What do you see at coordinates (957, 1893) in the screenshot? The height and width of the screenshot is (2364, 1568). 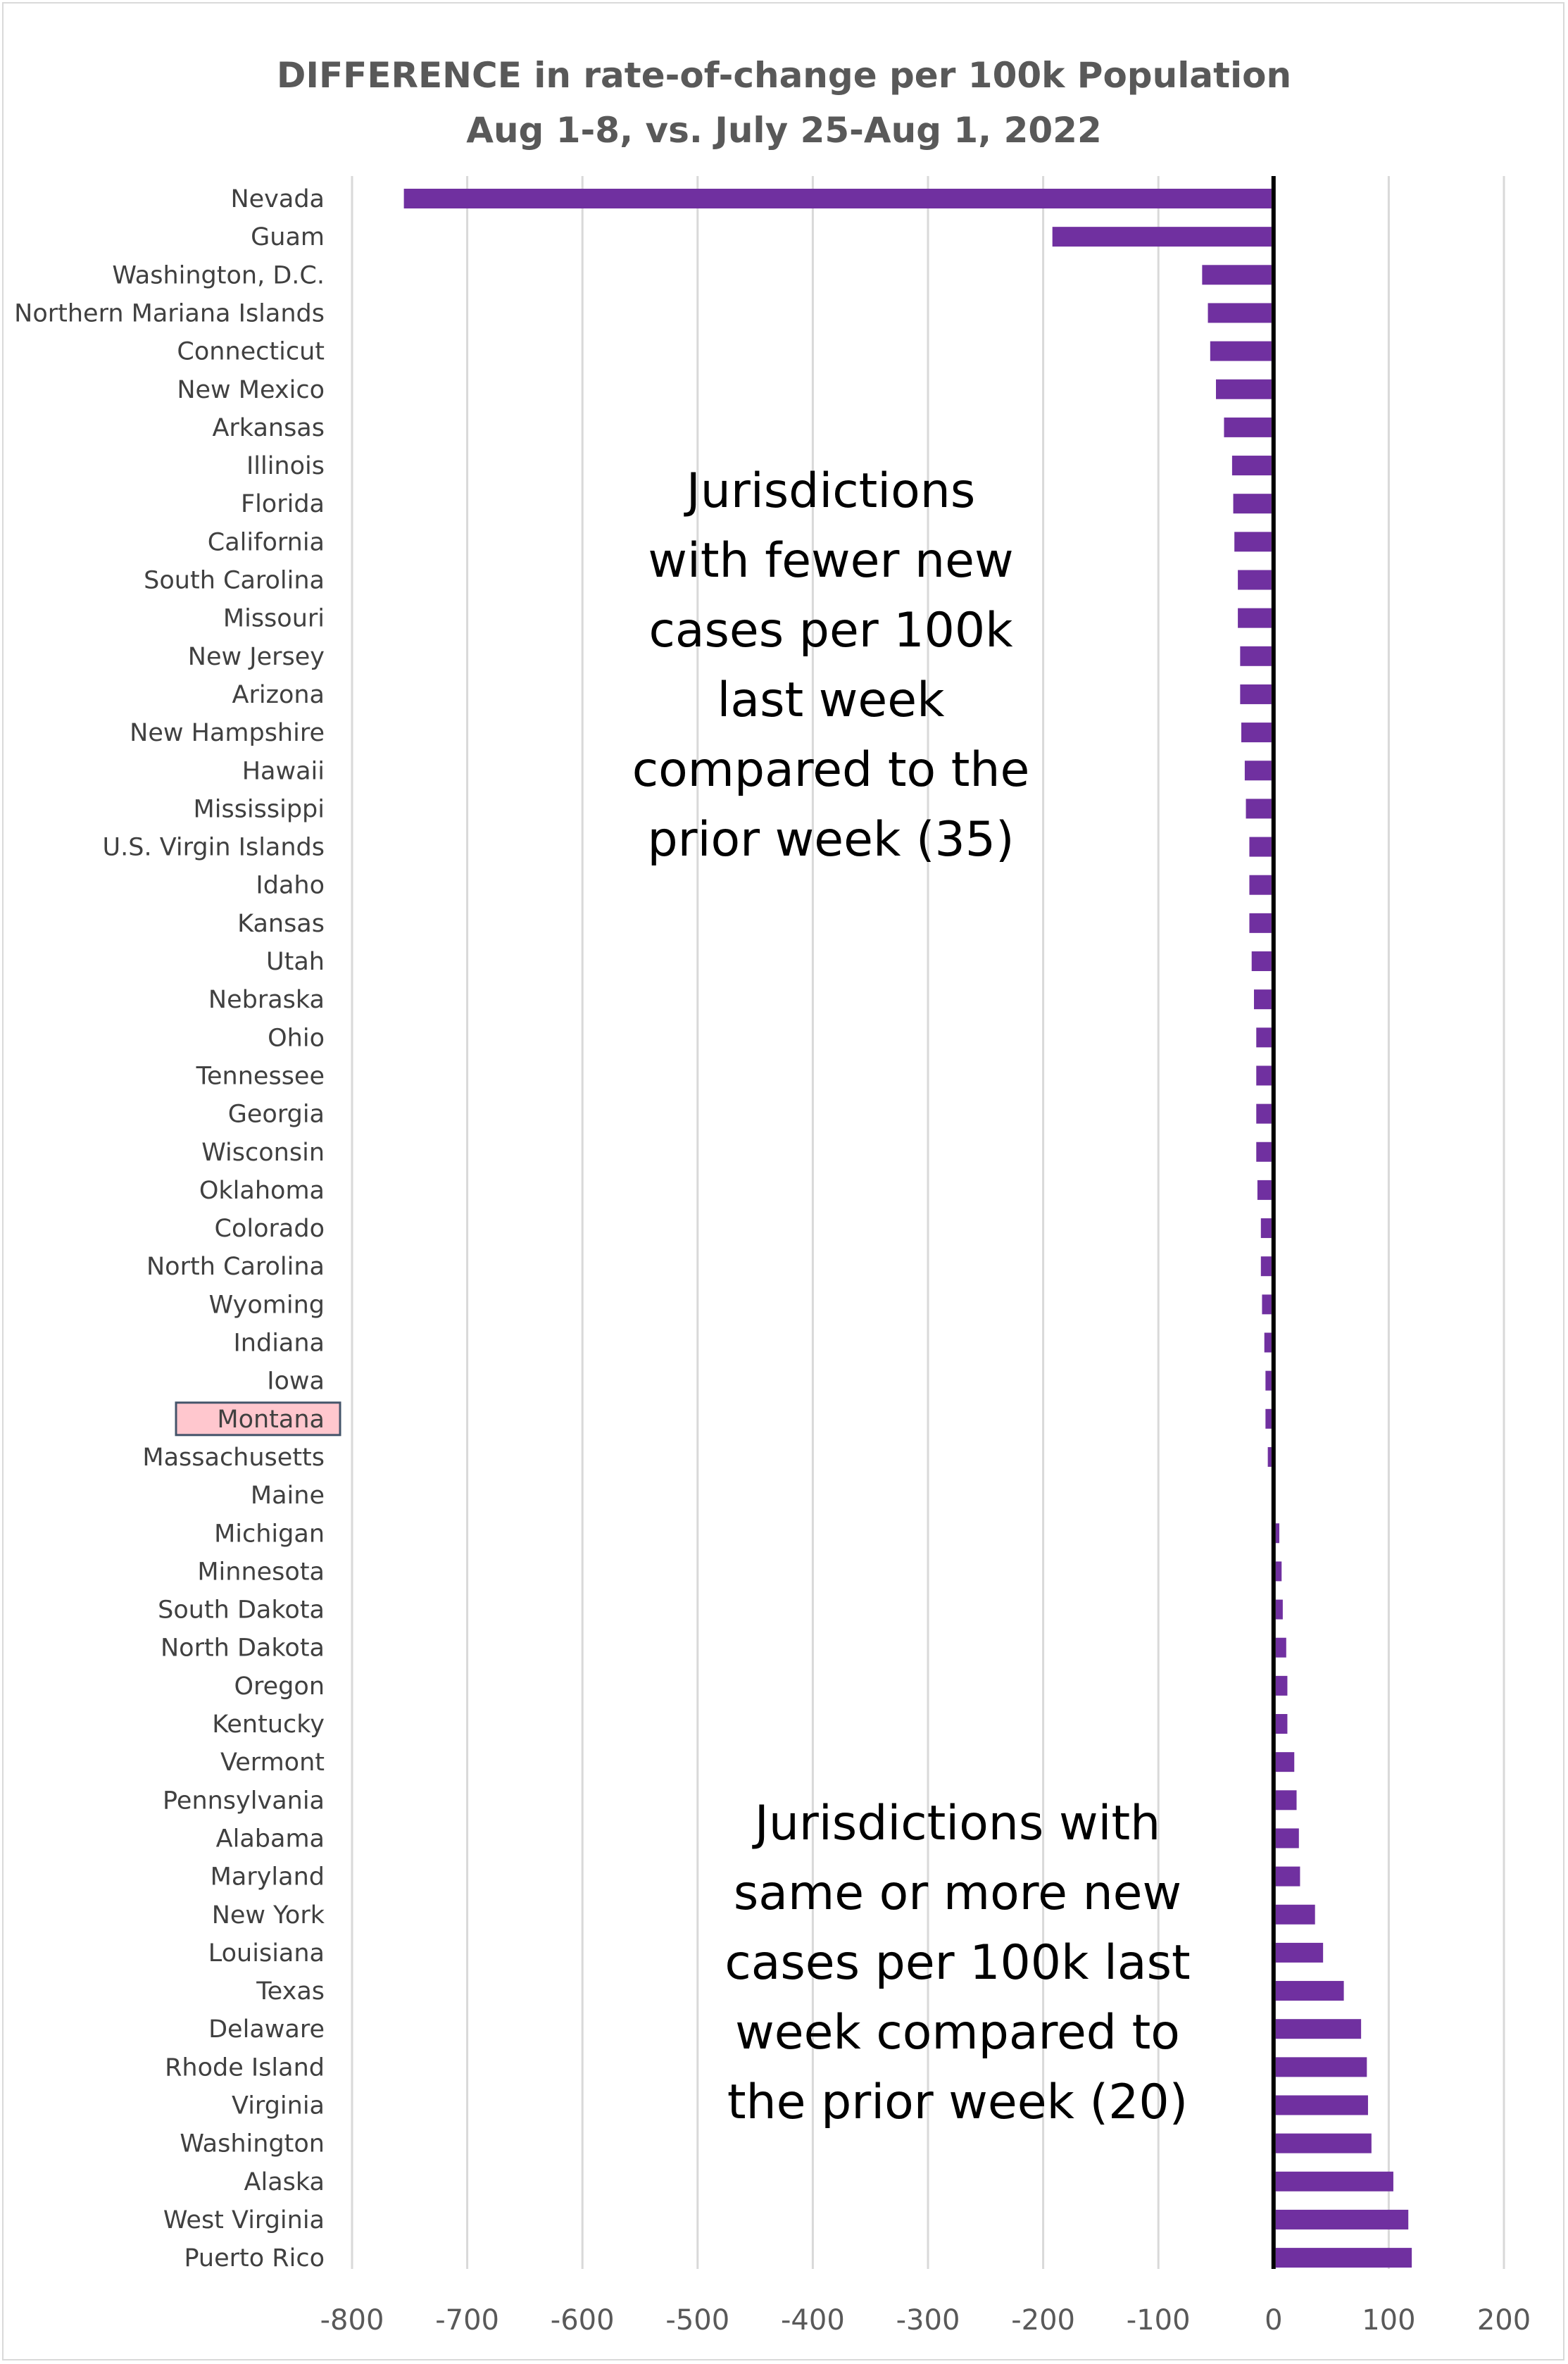 I see `annotation-line: same or more new` at bounding box center [957, 1893].